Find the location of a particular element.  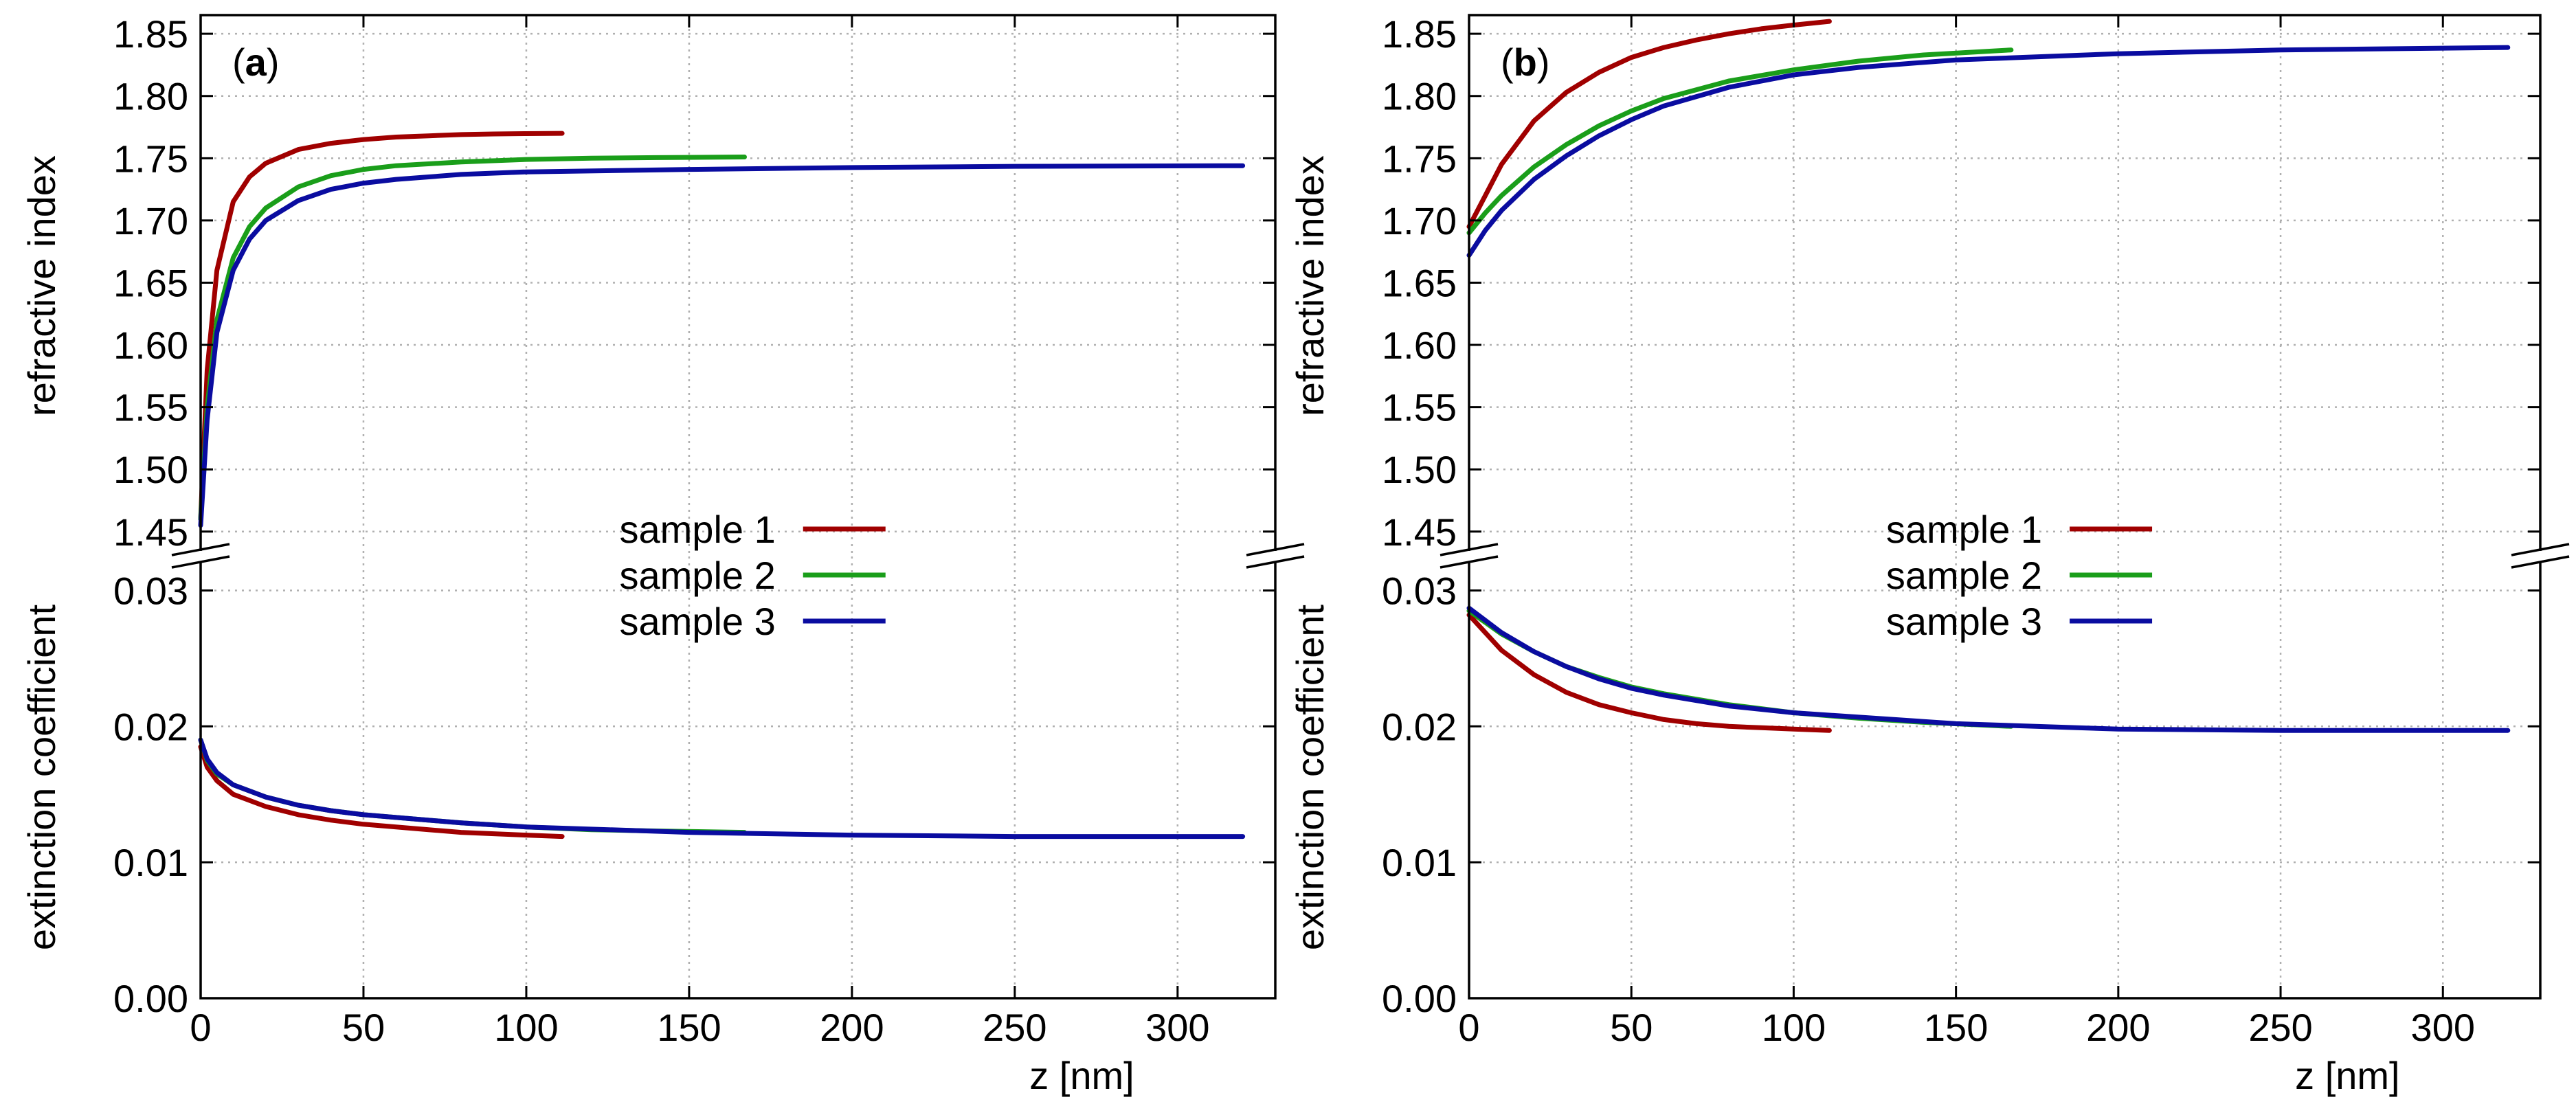

lower-series-2-line is located at coordinates (472, 786).